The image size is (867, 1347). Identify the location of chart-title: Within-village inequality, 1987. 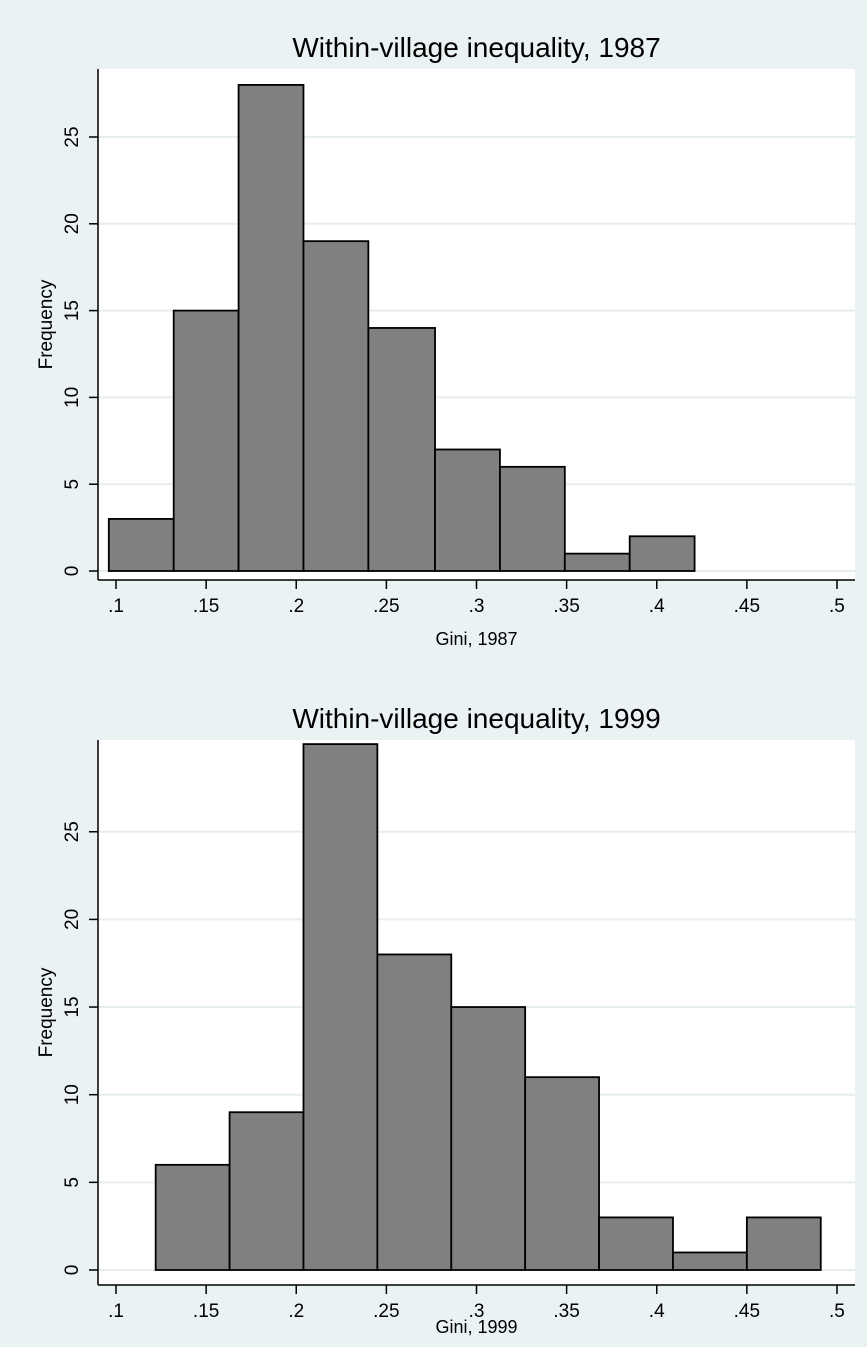
(476, 47).